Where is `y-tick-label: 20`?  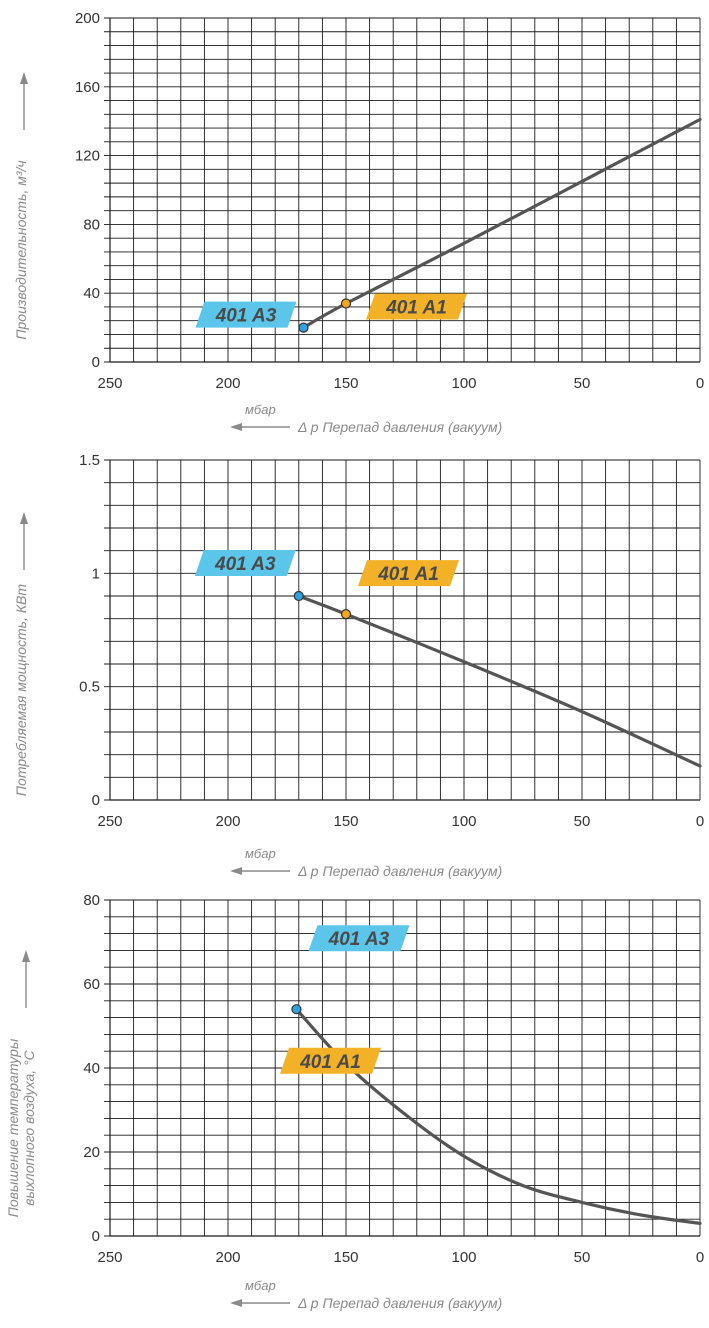
y-tick-label: 20 is located at coordinates (91, 1152).